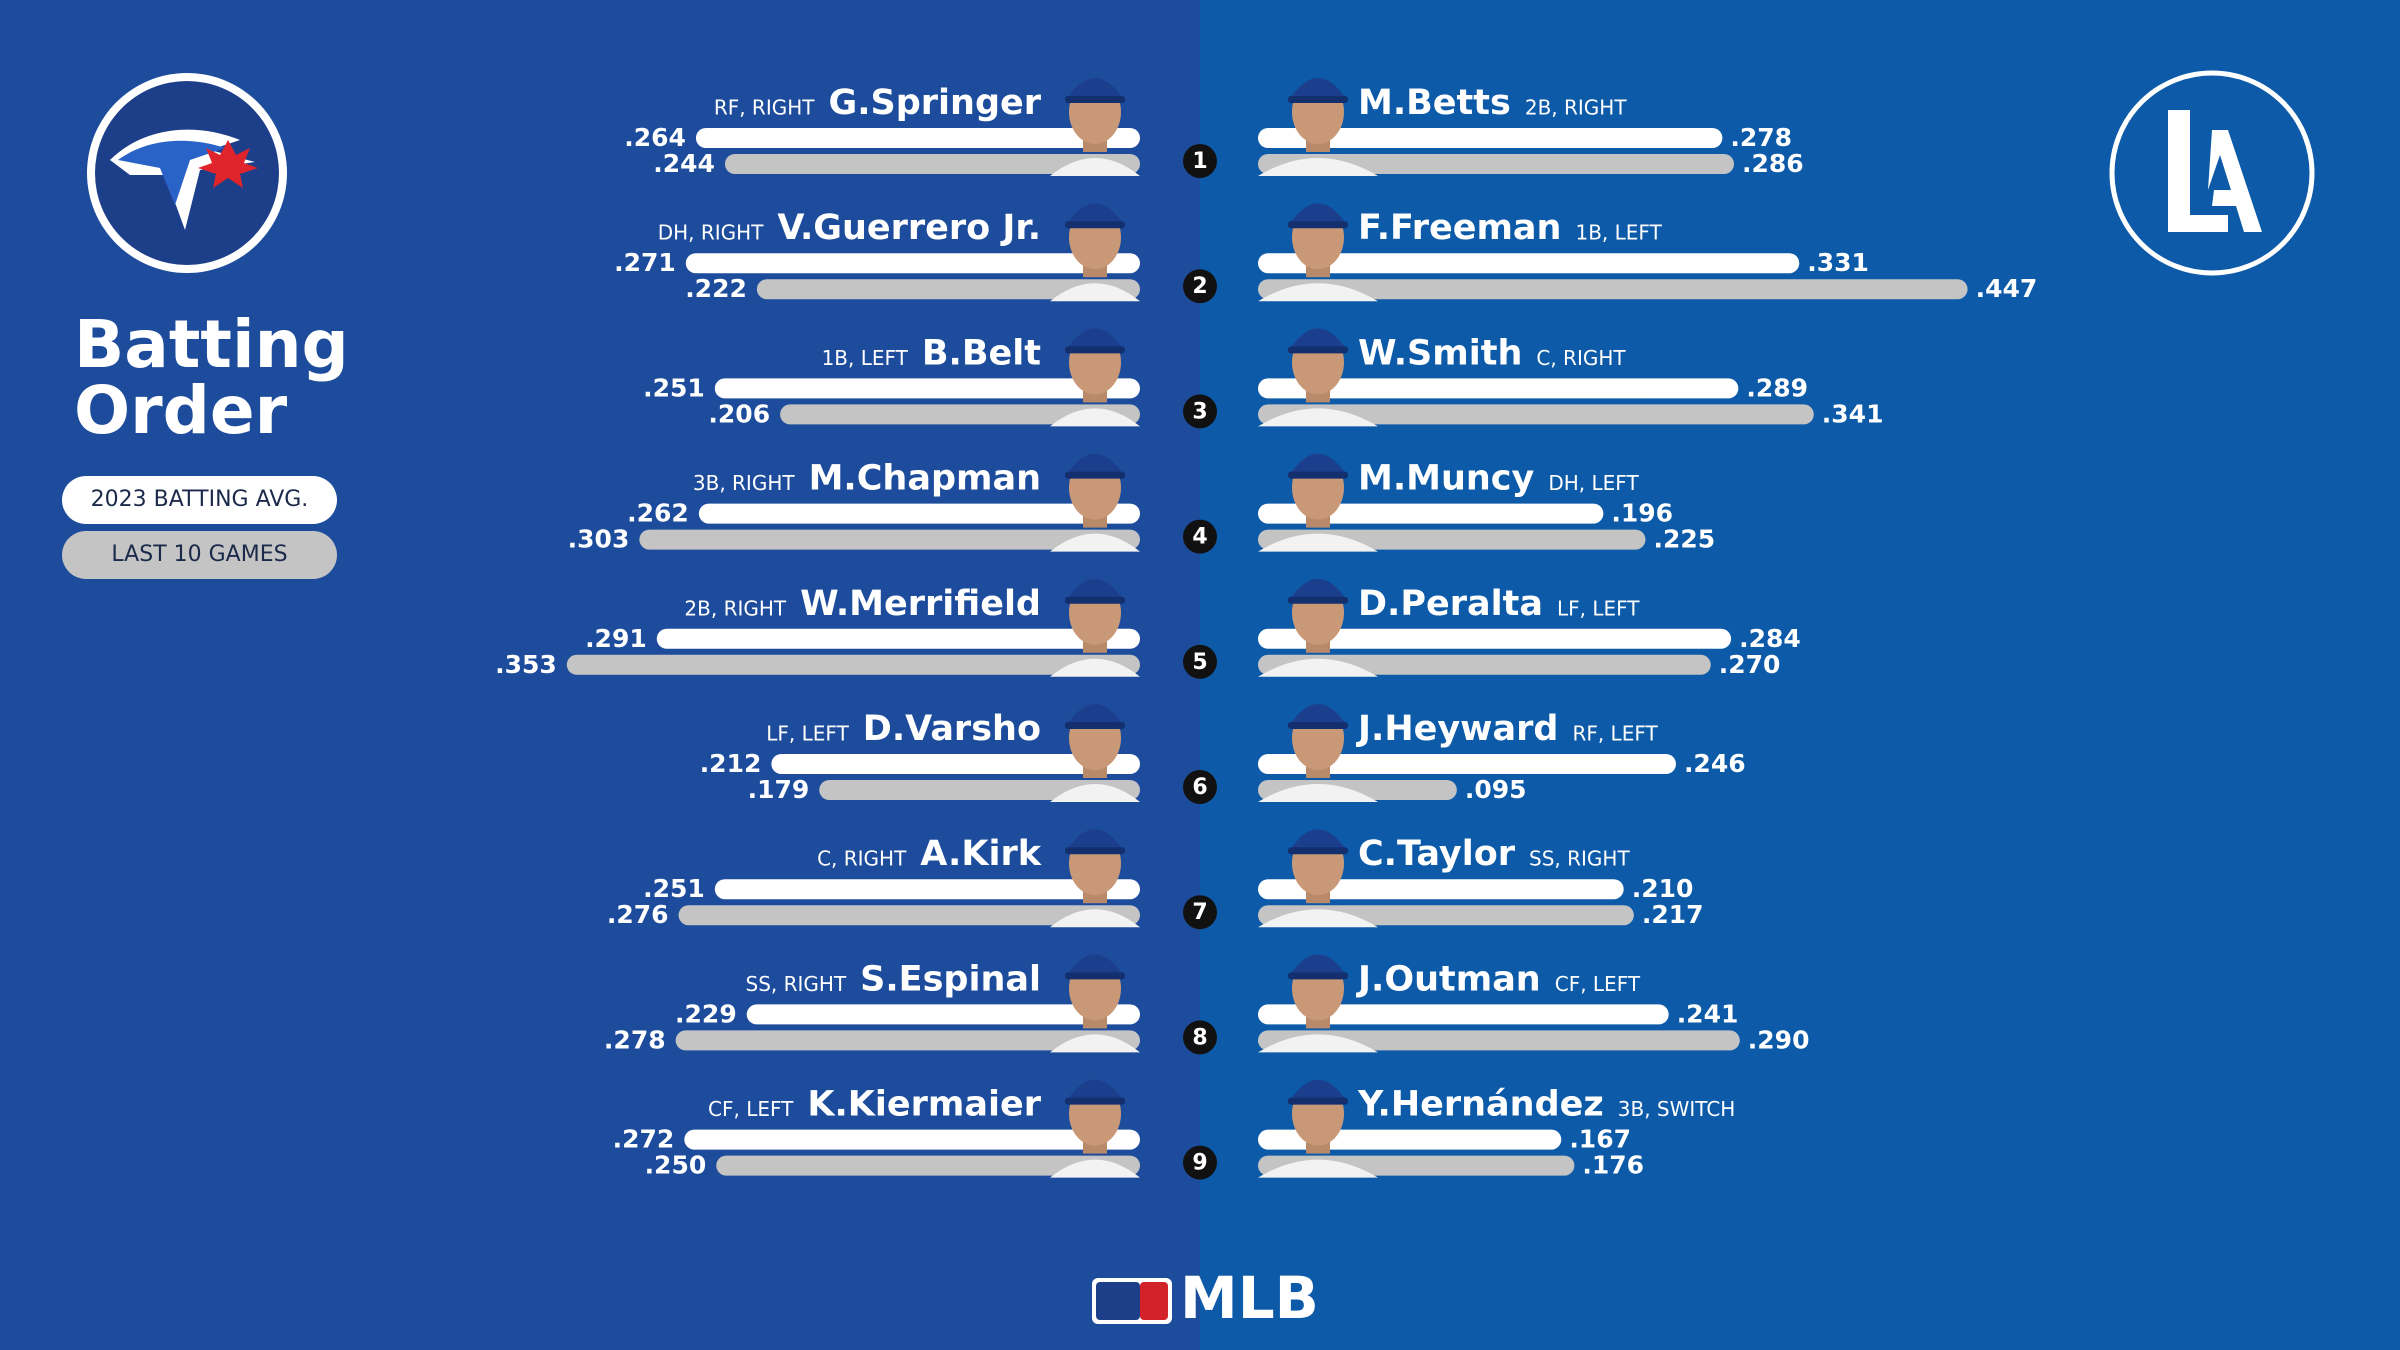 The width and height of the screenshot is (2400, 1350). I want to click on value-label: .286, so click(1773, 163).